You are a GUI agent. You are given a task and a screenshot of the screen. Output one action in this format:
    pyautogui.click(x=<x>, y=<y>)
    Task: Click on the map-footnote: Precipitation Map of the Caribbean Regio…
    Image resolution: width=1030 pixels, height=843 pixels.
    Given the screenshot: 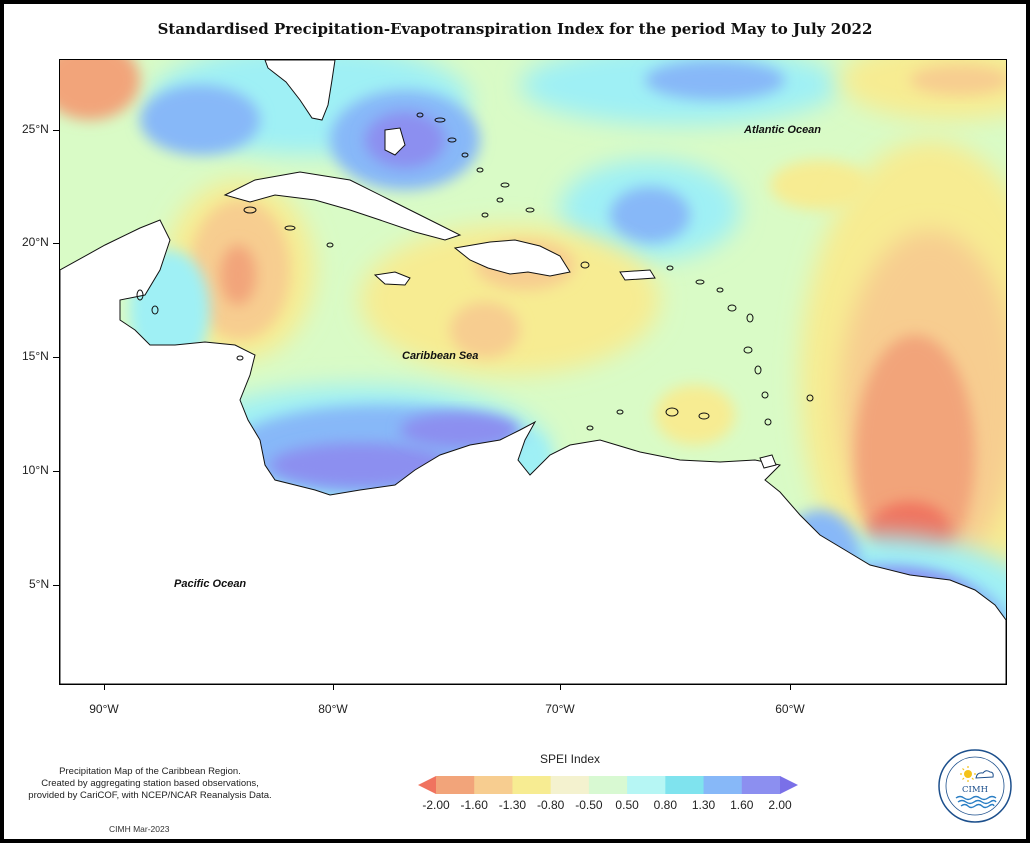 What is the action you would take?
    pyautogui.click(x=150, y=784)
    